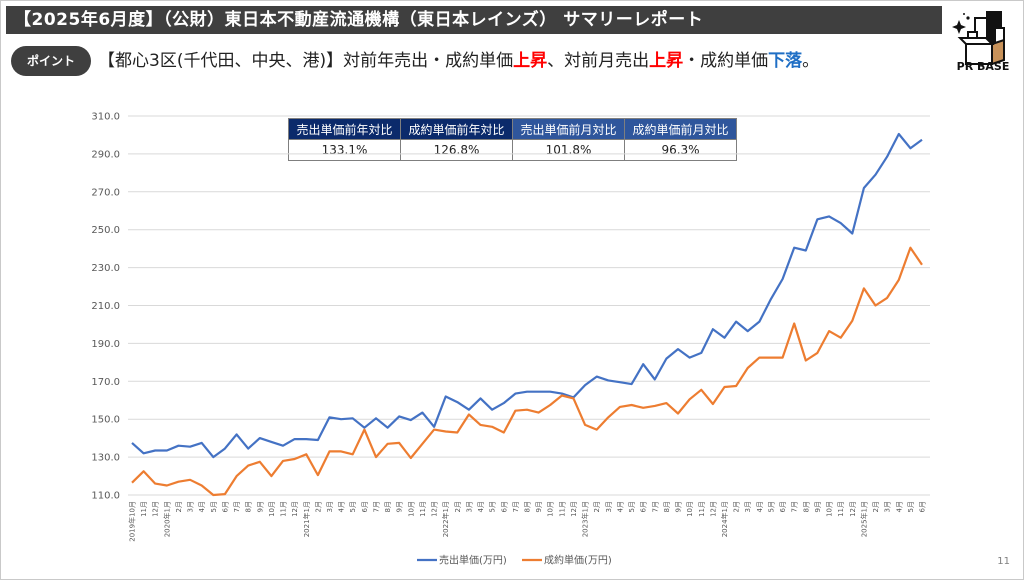  Describe the element at coordinates (51, 61) in the screenshot. I see `point-badge: ポイント` at that location.